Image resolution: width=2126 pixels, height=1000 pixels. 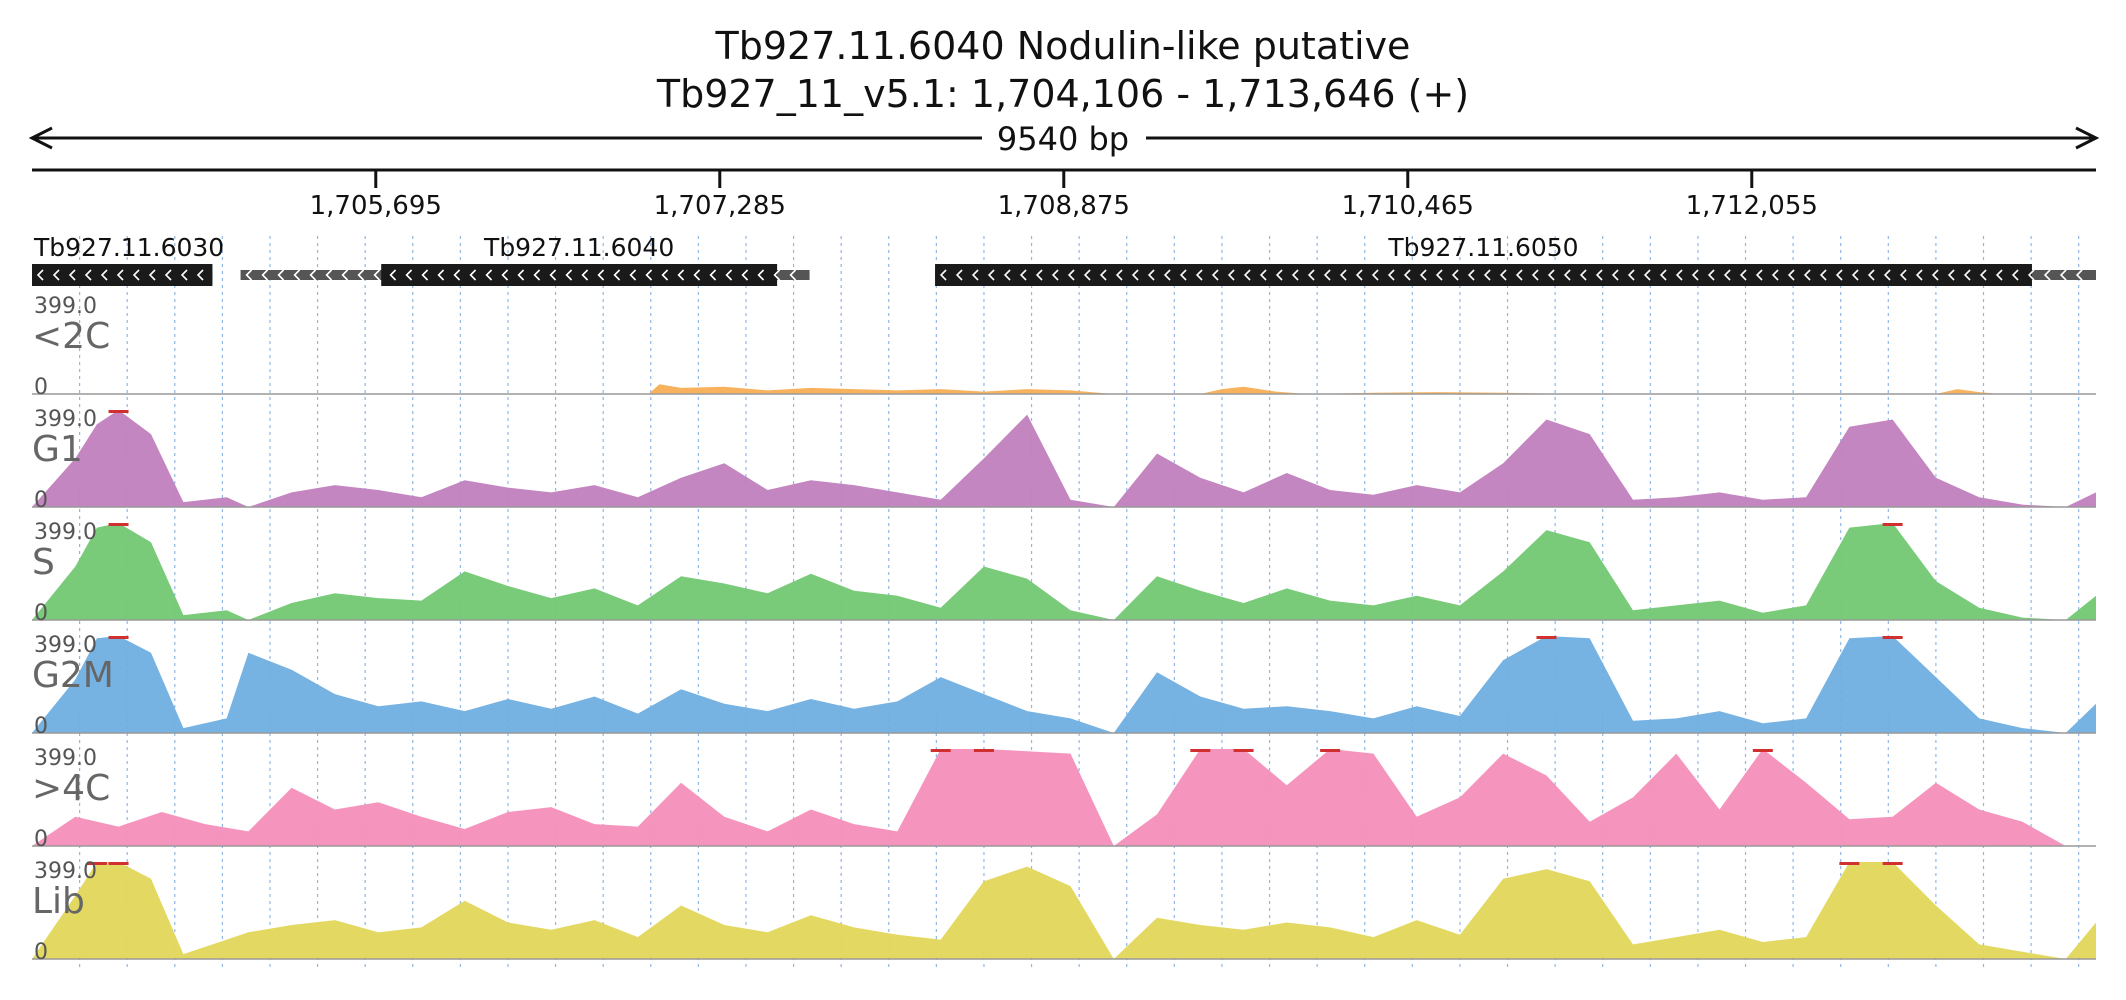 What do you see at coordinates (1482, 247) in the screenshot?
I see `gene-label: Tb927.11.6050` at bounding box center [1482, 247].